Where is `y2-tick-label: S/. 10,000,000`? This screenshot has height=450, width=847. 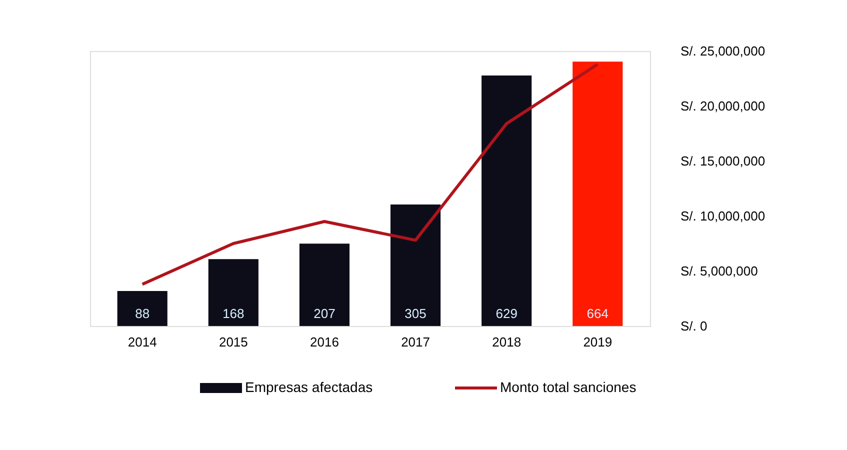 y2-tick-label: S/. 10,000,000 is located at coordinates (723, 216).